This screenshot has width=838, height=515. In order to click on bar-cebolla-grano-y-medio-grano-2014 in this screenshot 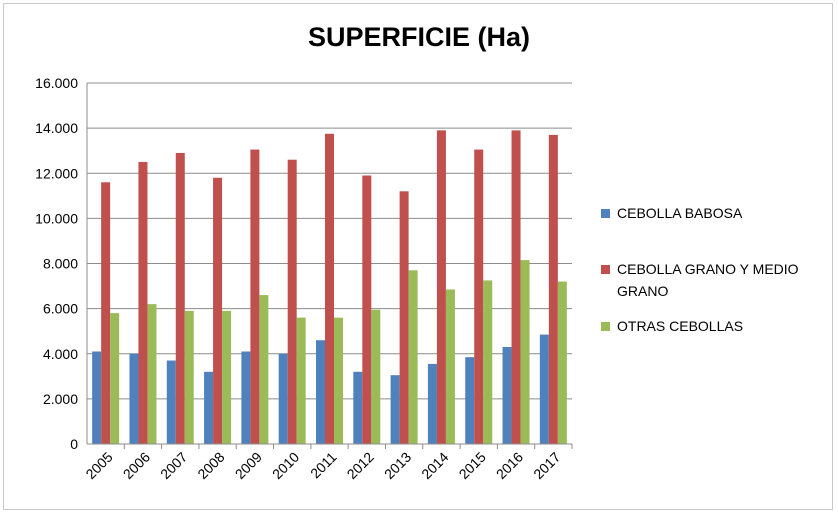, I will do `click(441, 287)`.